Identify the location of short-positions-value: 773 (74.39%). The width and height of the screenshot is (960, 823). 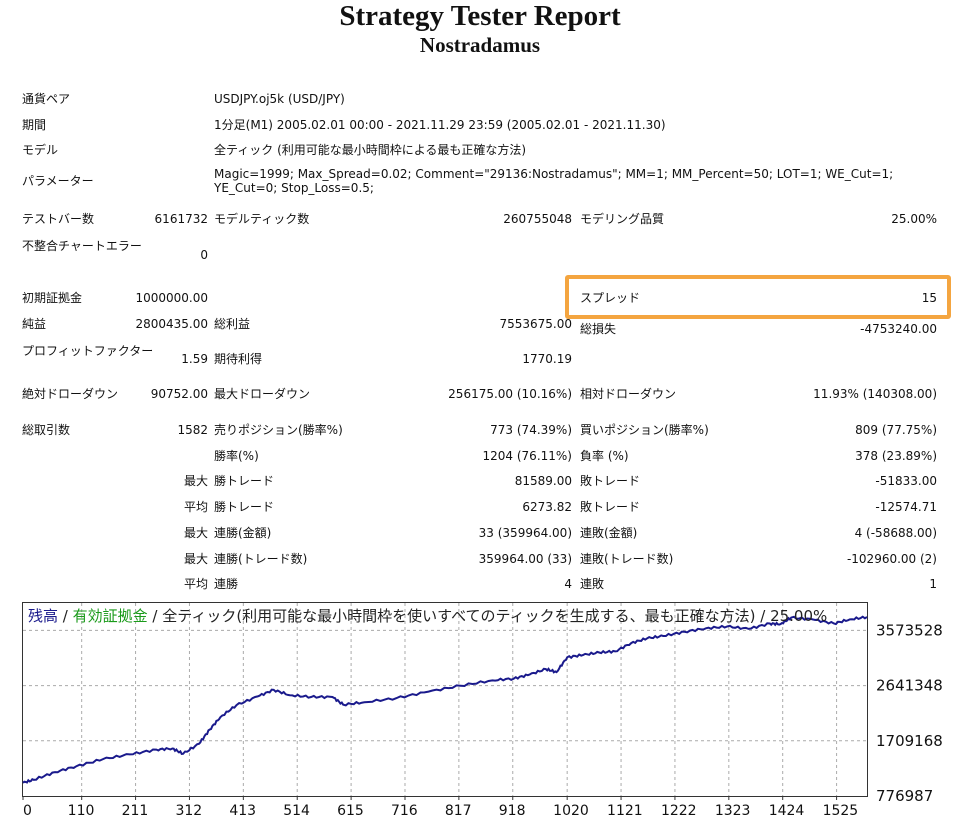
(531, 430).